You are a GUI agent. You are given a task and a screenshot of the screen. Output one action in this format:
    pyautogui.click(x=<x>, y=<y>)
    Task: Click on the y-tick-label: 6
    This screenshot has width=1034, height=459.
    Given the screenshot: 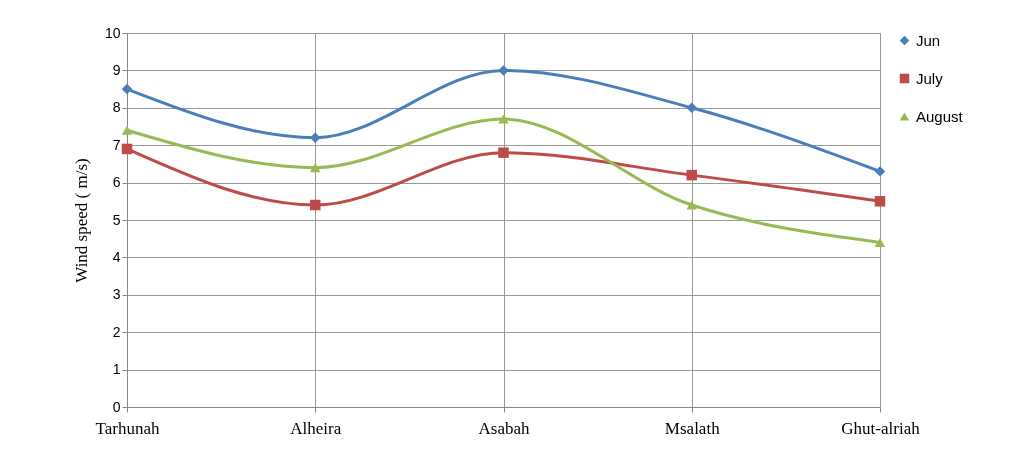 What is the action you would take?
    pyautogui.click(x=116, y=182)
    